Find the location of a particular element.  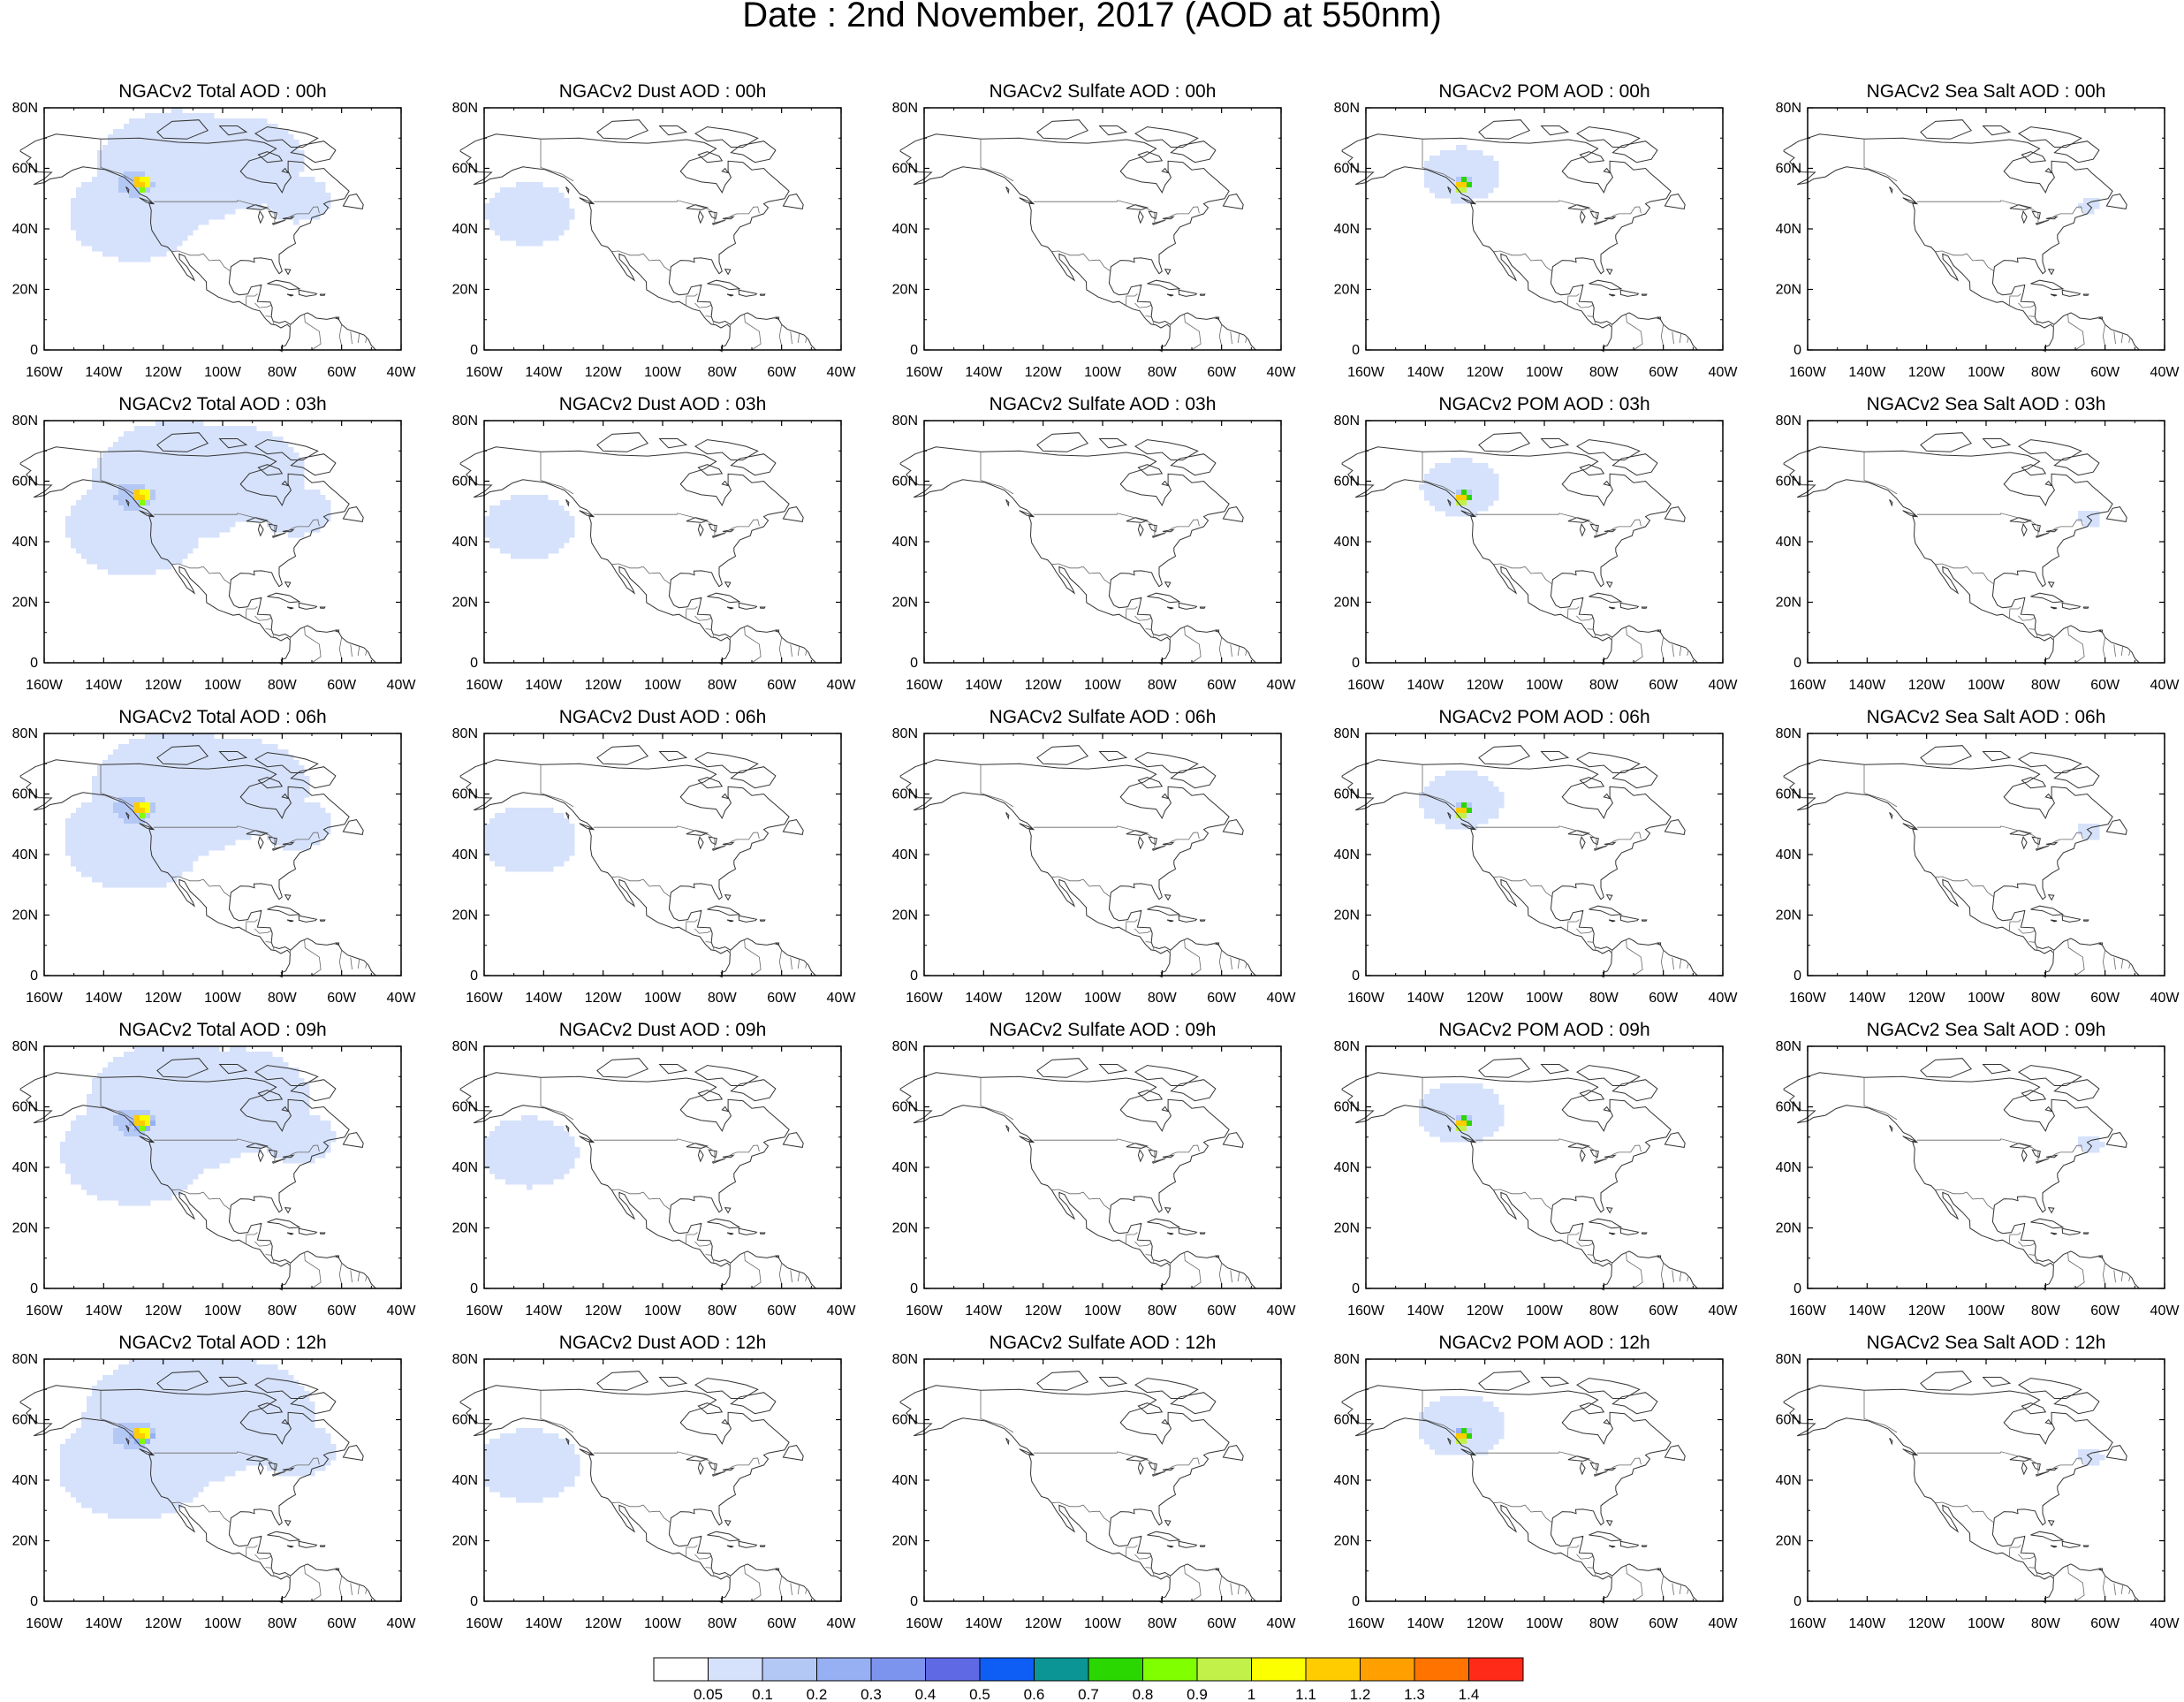

colorbar-label: 1.2 is located at coordinates (1360, 1694).